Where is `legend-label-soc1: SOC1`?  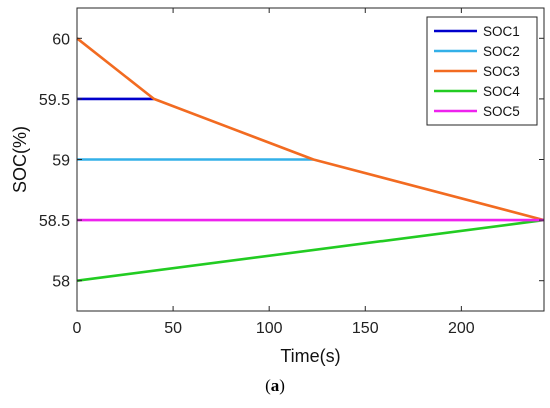 legend-label-soc1: SOC1 is located at coordinates (501, 31).